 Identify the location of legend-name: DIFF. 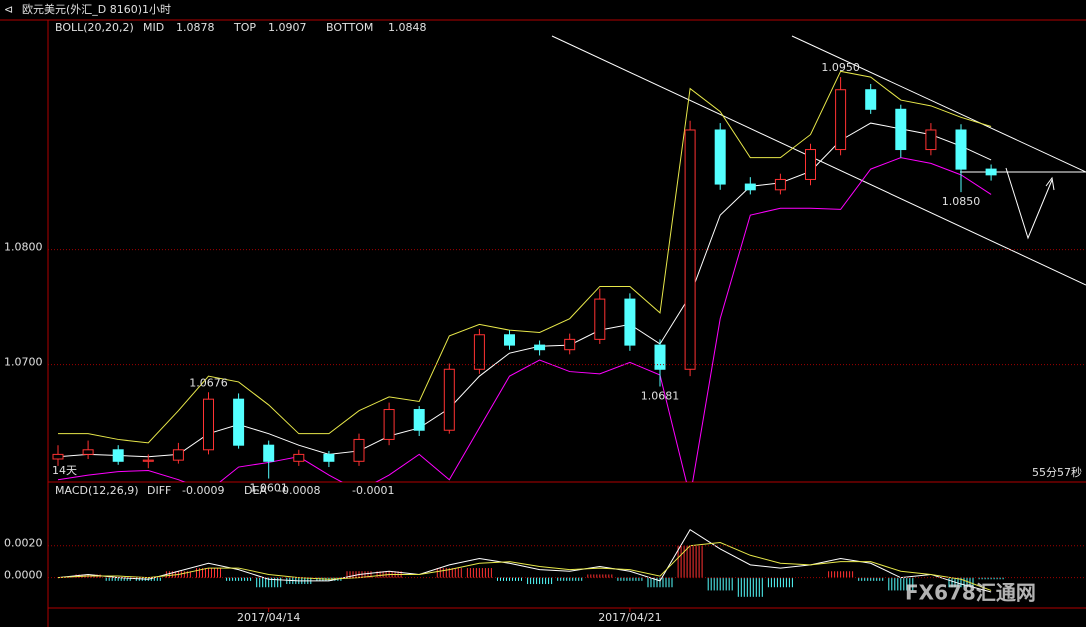
(159, 490).